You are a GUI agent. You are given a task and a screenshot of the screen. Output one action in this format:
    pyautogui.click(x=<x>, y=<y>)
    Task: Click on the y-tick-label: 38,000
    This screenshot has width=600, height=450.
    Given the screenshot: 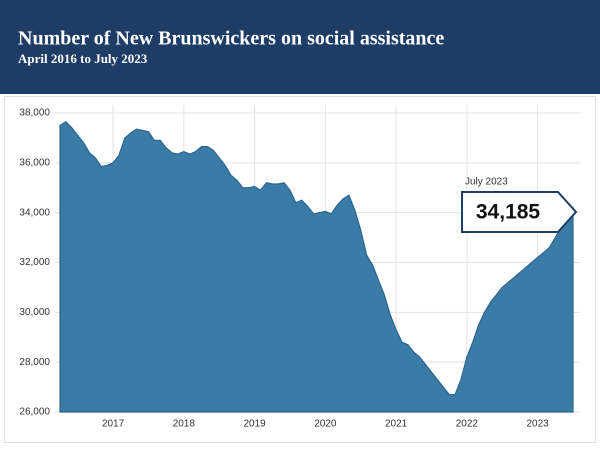 What is the action you would take?
    pyautogui.click(x=34, y=113)
    